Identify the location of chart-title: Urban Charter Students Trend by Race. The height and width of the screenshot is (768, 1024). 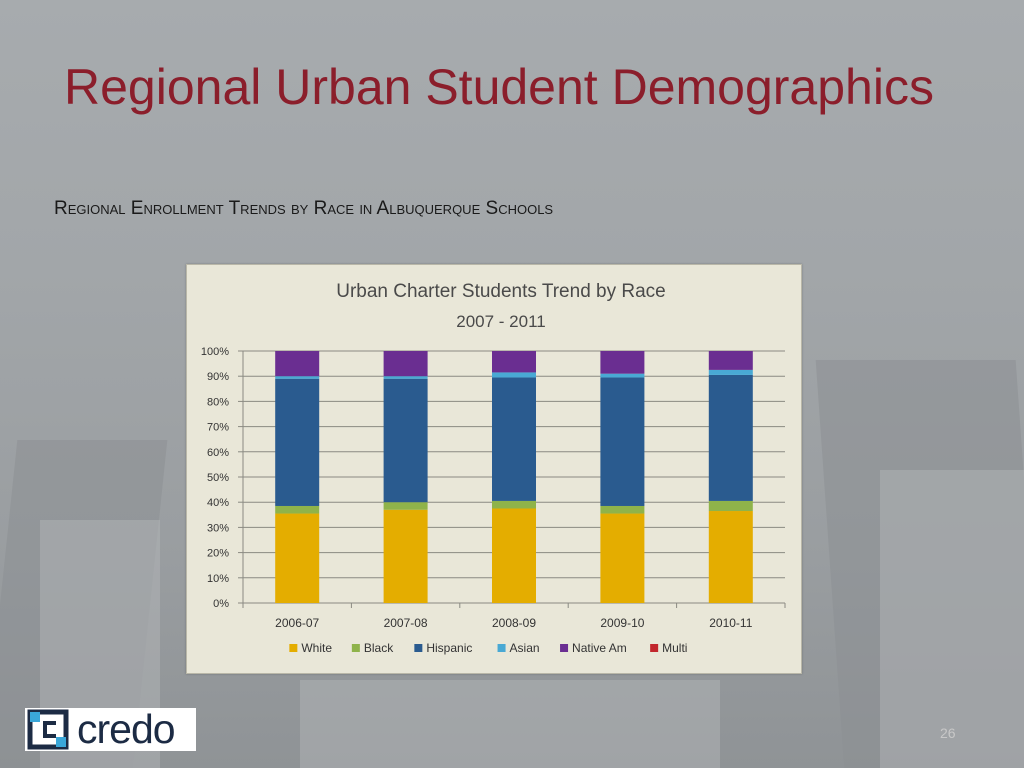
(501, 291).